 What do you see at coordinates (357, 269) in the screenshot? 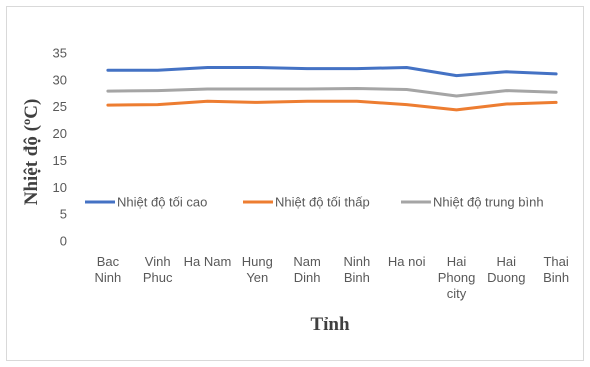
I see `x-tick-label: Ninh Binh` at bounding box center [357, 269].